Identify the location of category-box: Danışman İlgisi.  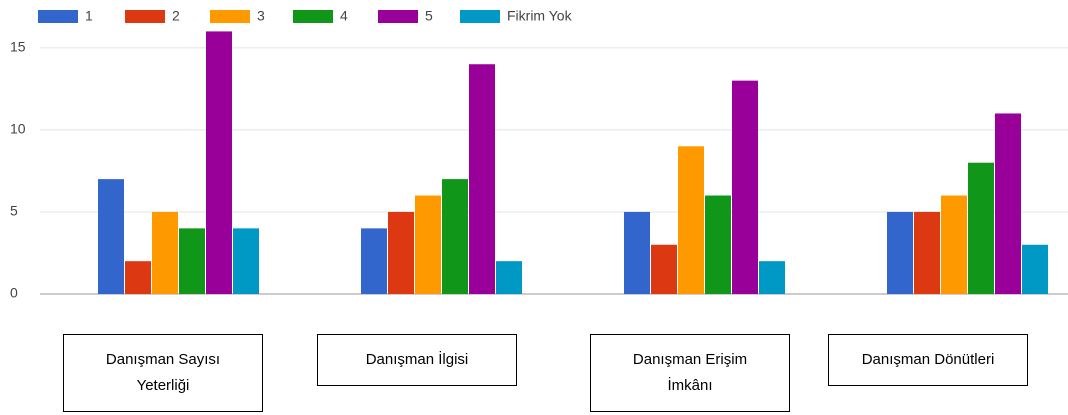
(417, 360).